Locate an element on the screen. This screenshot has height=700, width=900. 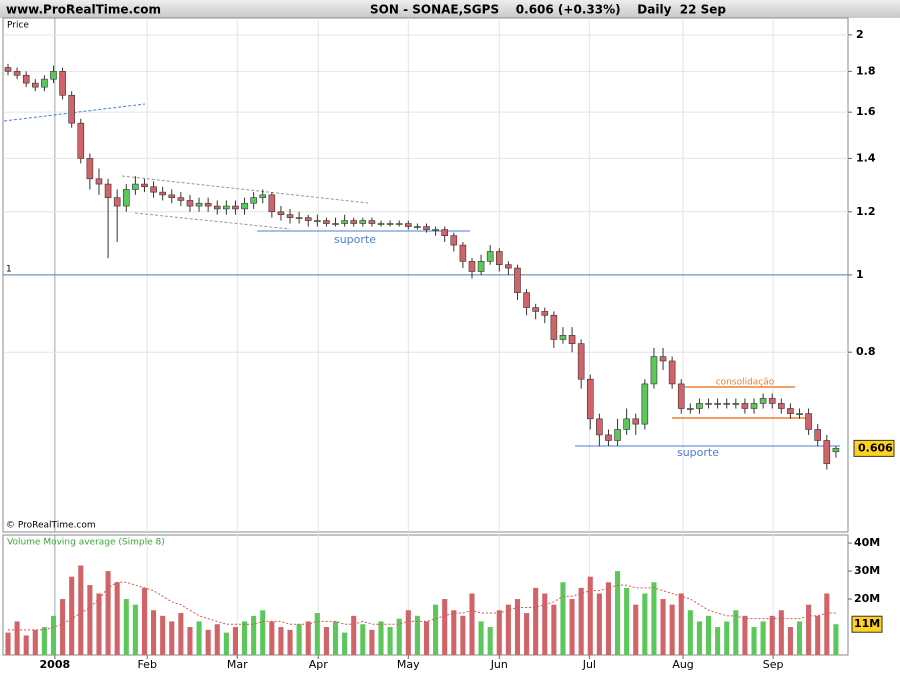
y-tick-label: 0.8 is located at coordinates (866, 351).